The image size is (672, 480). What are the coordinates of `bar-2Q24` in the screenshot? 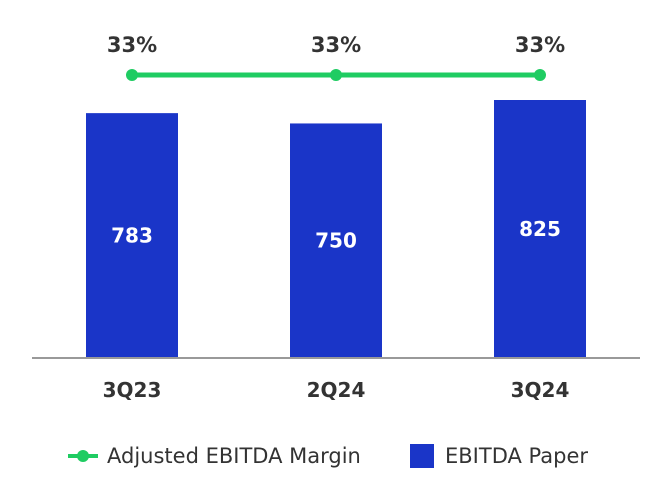 It's located at (336, 240).